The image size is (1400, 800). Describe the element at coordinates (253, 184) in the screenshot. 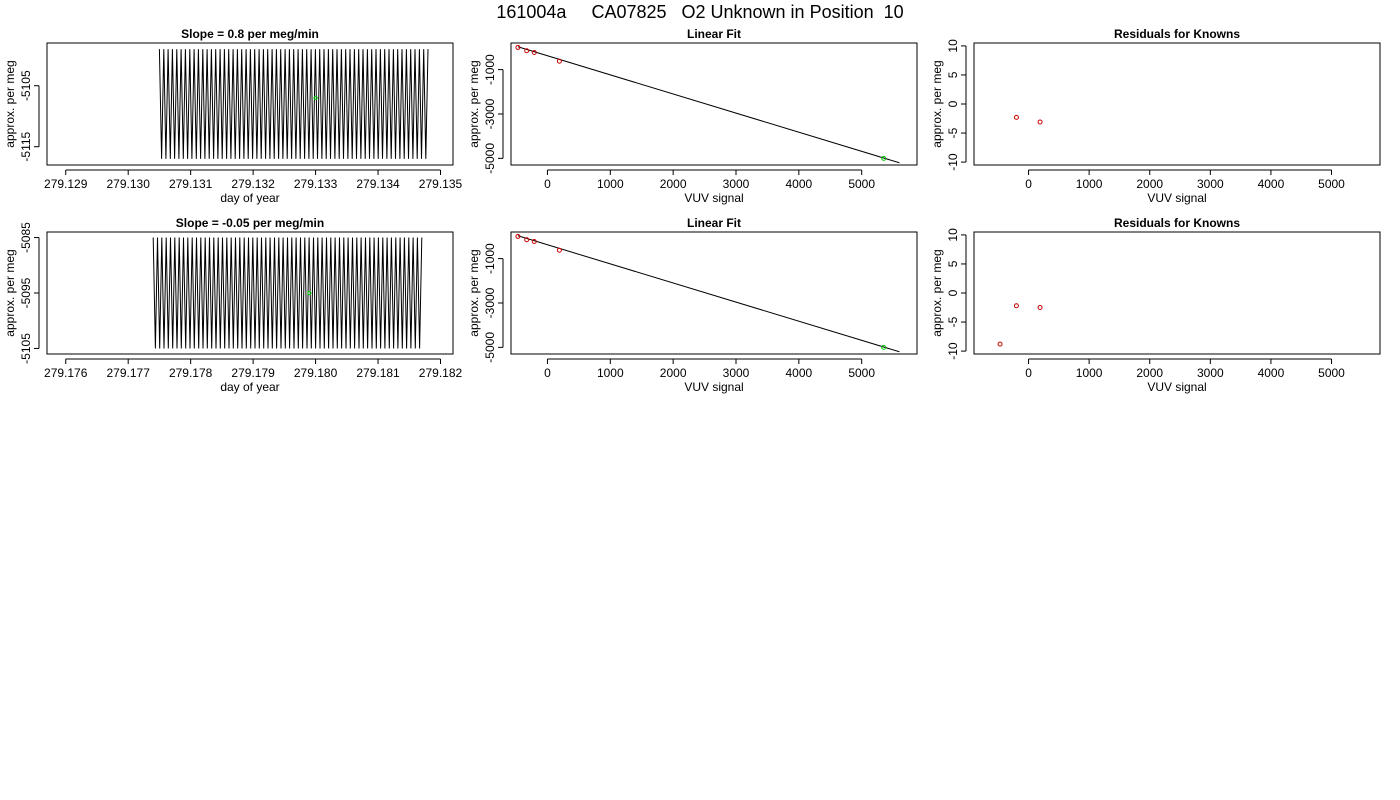

I see `x-tick-label: 279.132` at that location.